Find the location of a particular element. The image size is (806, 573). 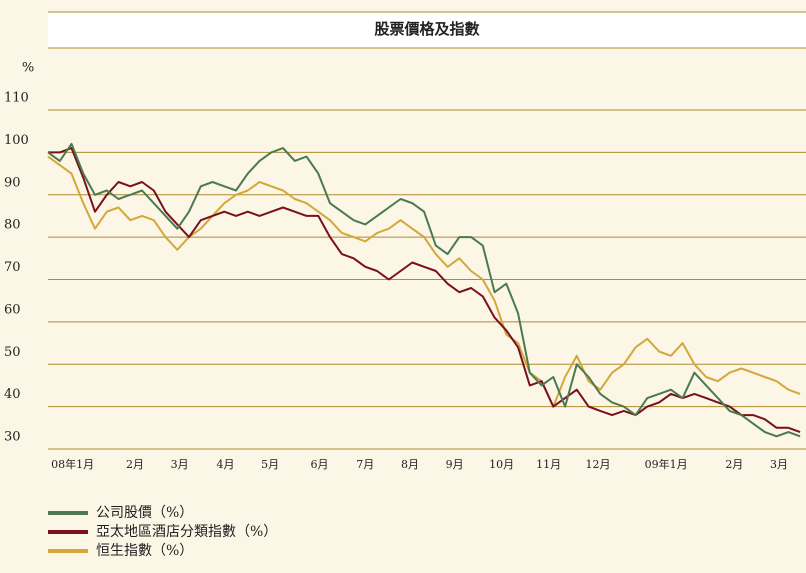

x-tick-label: 11月 is located at coordinates (548, 464).